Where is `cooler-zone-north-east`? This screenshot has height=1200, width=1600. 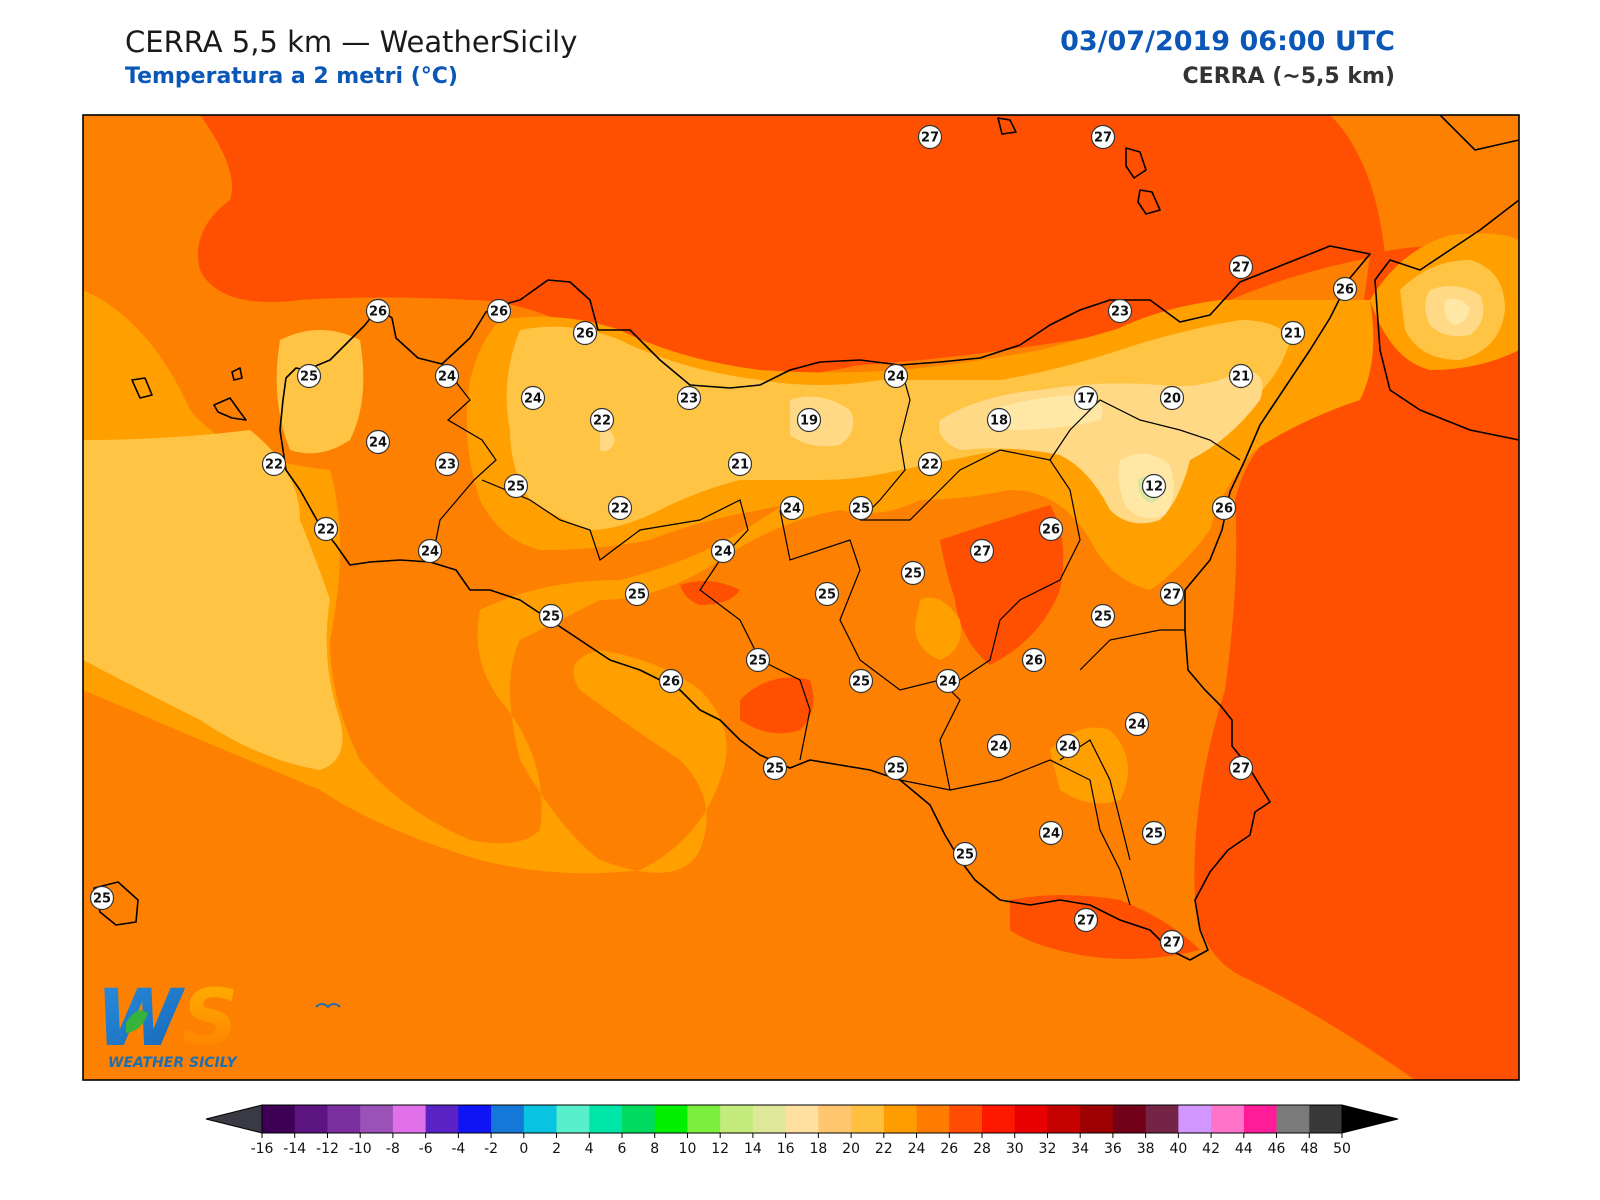
cooler-zone-north-east is located at coordinates (1046, 412).